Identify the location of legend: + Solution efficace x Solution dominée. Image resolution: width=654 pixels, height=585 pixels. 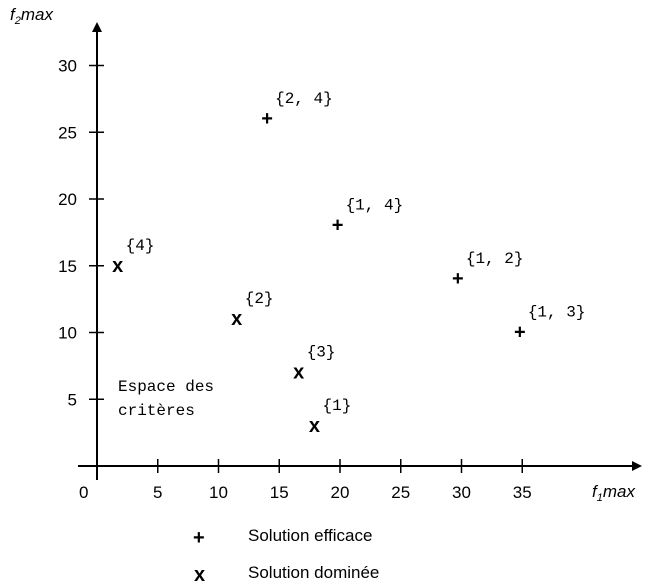
(286, 555).